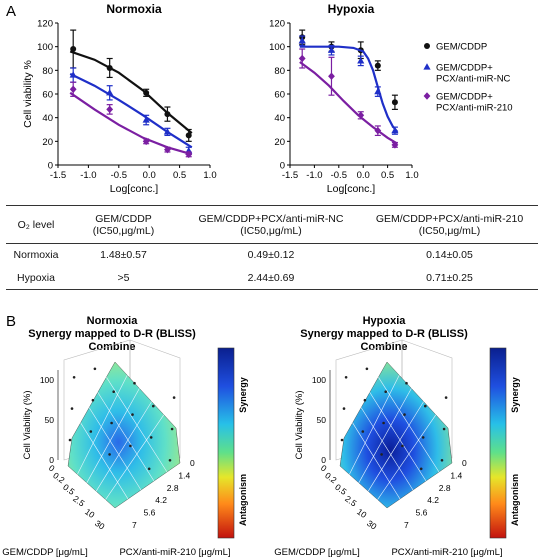 The height and width of the screenshot is (558, 543). I want to click on table-cell: 1.48±0.57, so click(123, 255).